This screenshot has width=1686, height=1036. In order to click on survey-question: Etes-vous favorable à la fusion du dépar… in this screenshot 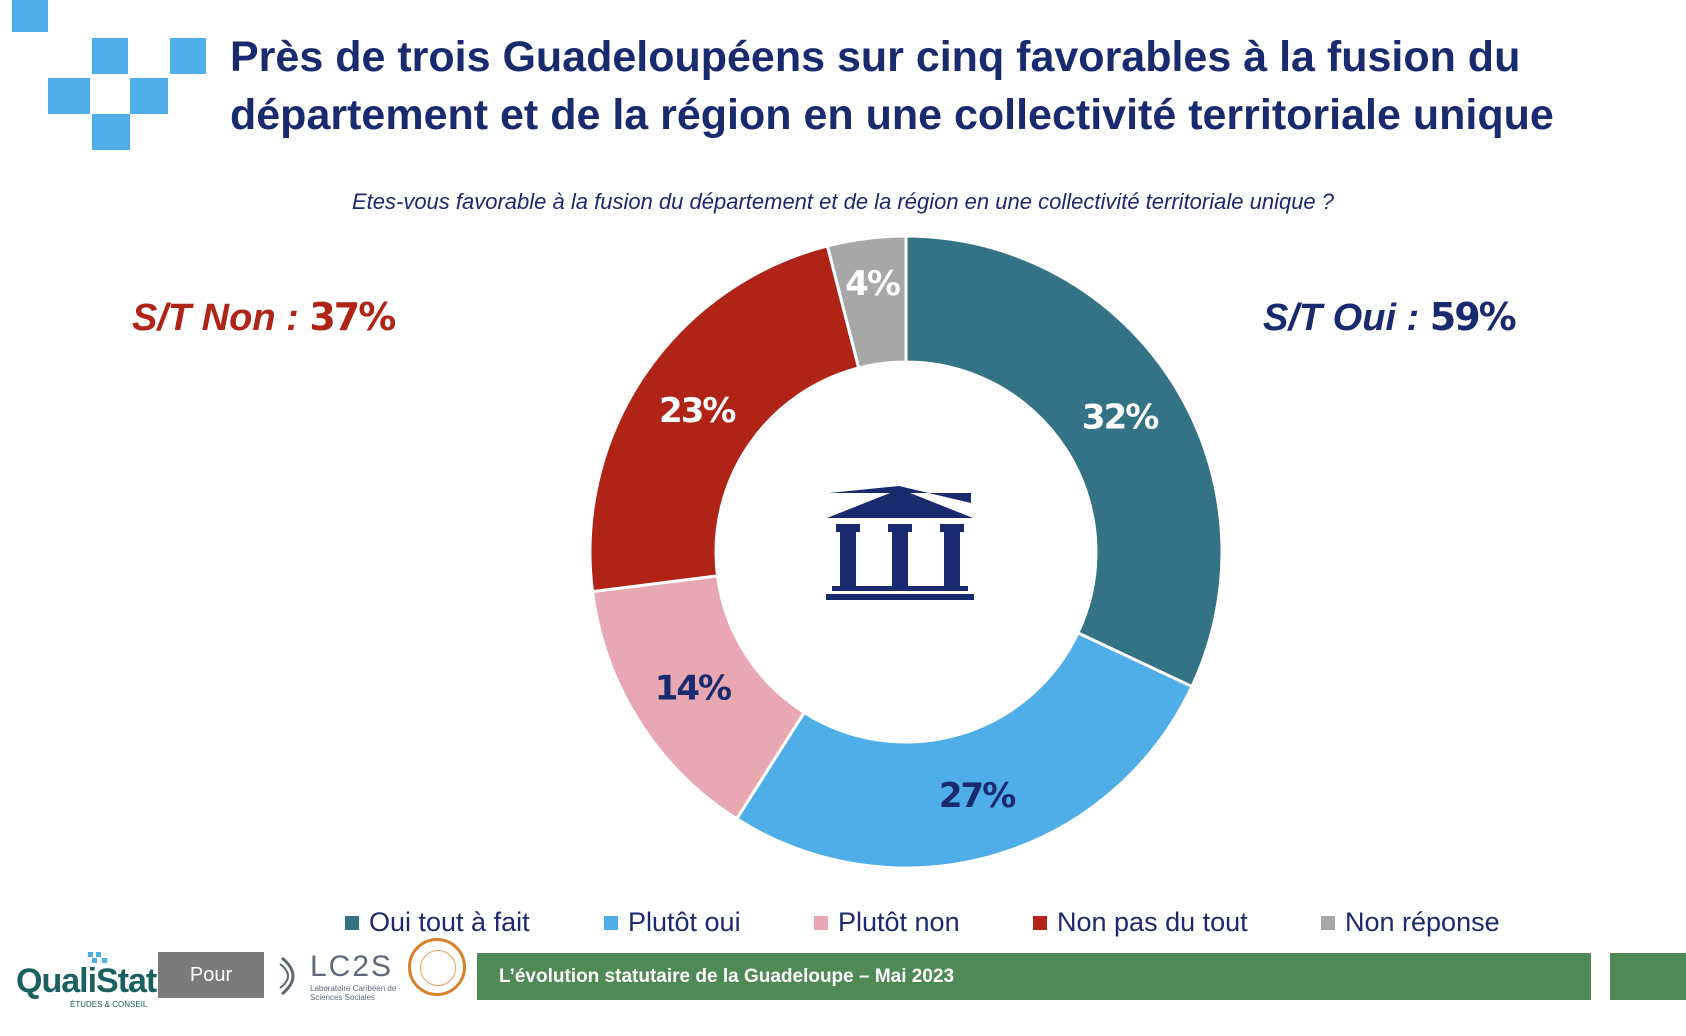, I will do `click(843, 201)`.